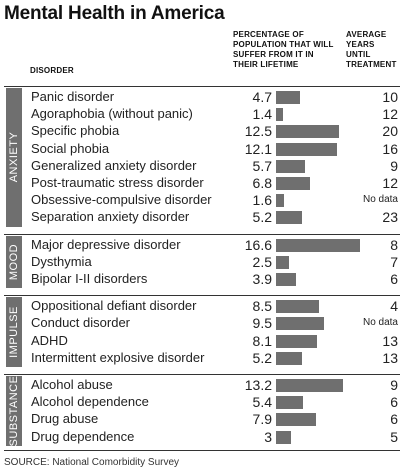  Describe the element at coordinates (262, 261) in the screenshot. I see `percentage-value: 2.5` at that location.